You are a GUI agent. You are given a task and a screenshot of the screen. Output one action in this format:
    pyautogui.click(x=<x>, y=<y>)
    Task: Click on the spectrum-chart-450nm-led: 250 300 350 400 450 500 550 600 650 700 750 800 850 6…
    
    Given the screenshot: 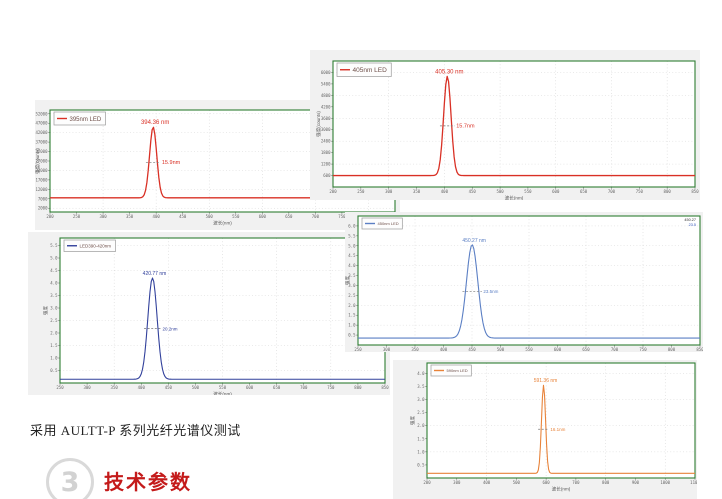 What is the action you would take?
    pyautogui.click(x=524, y=282)
    